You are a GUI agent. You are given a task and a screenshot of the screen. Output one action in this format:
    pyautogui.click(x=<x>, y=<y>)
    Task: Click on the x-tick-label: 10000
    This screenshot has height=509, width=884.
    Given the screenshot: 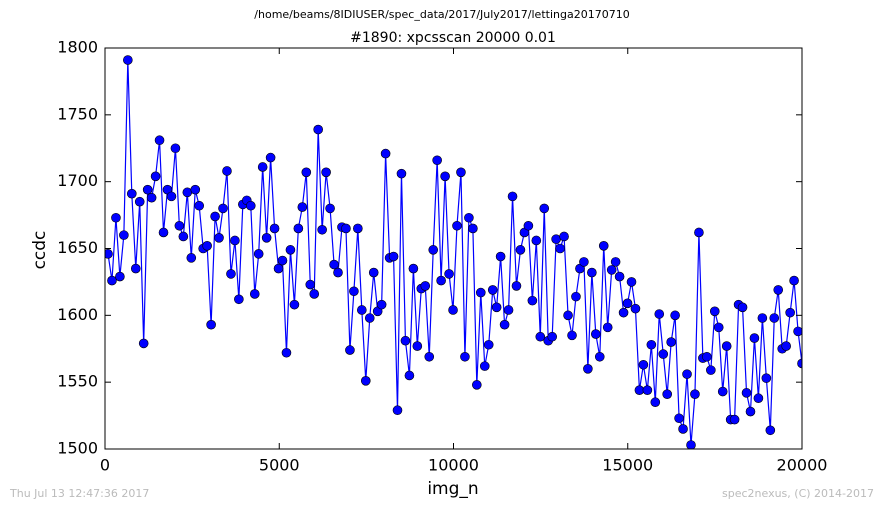 What is the action you would take?
    pyautogui.click(x=453, y=465)
    